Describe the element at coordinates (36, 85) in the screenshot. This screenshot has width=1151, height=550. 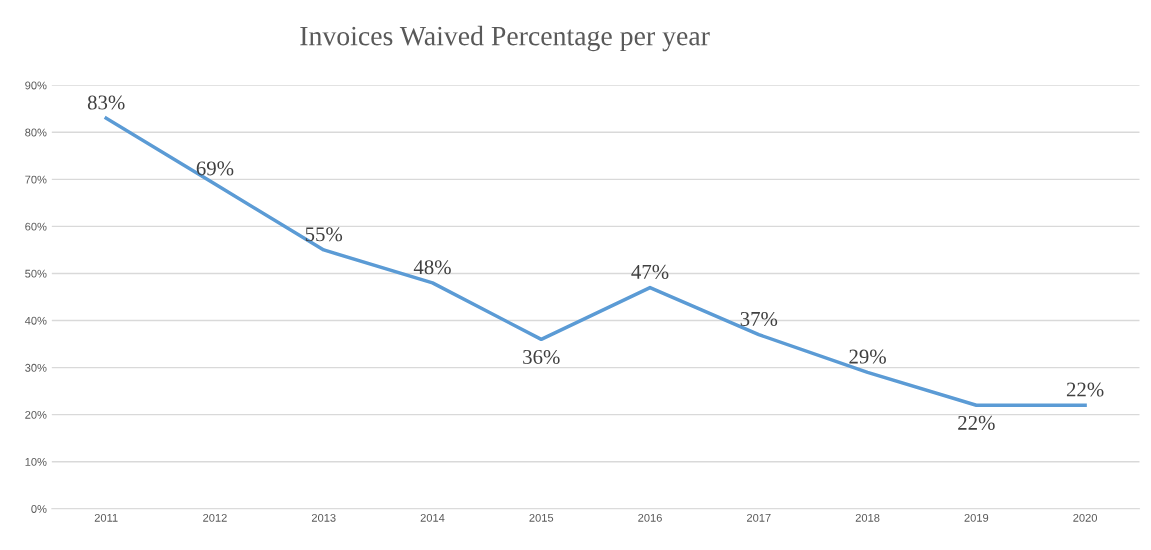
I see `y-tick-label: 90%` at that location.